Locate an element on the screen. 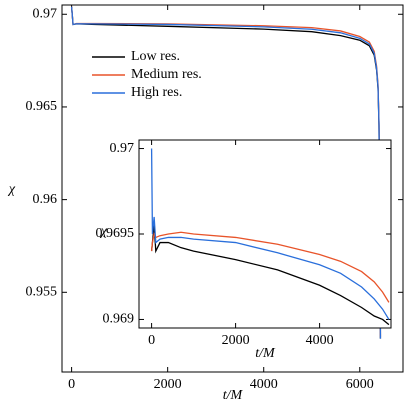 This screenshot has height=408, width=408. y-tick-label: 0.9695 is located at coordinates (115, 233).